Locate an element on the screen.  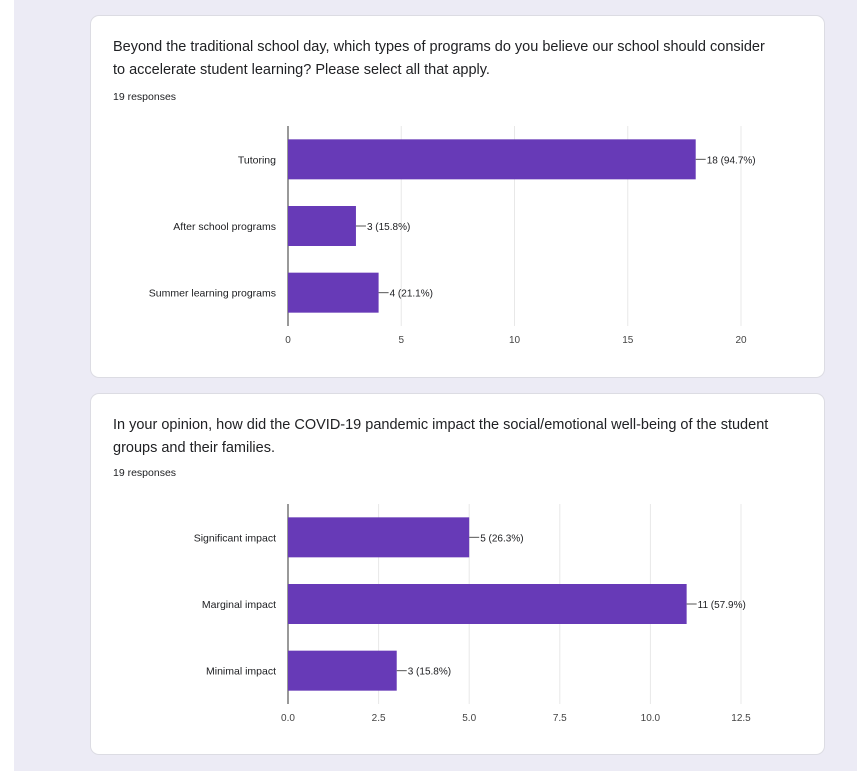
data-label: 18 (94.7%) is located at coordinates (731, 160).